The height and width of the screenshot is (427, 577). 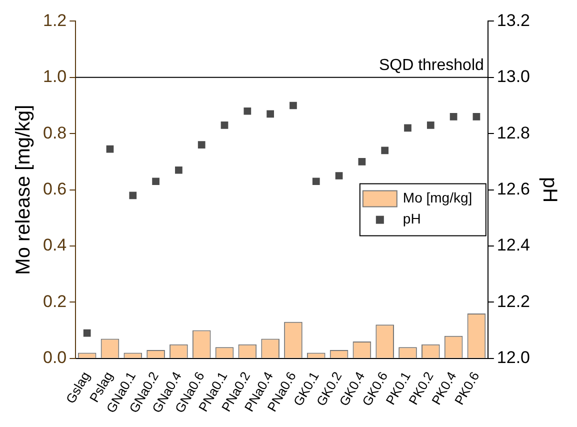 I want to click on y2-tick-label: 13.0, so click(x=513, y=76).